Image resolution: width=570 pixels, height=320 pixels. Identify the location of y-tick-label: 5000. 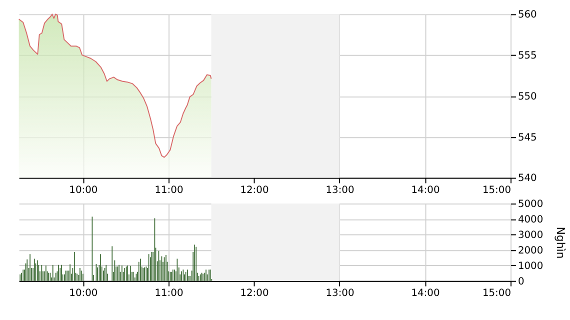
(531, 204).